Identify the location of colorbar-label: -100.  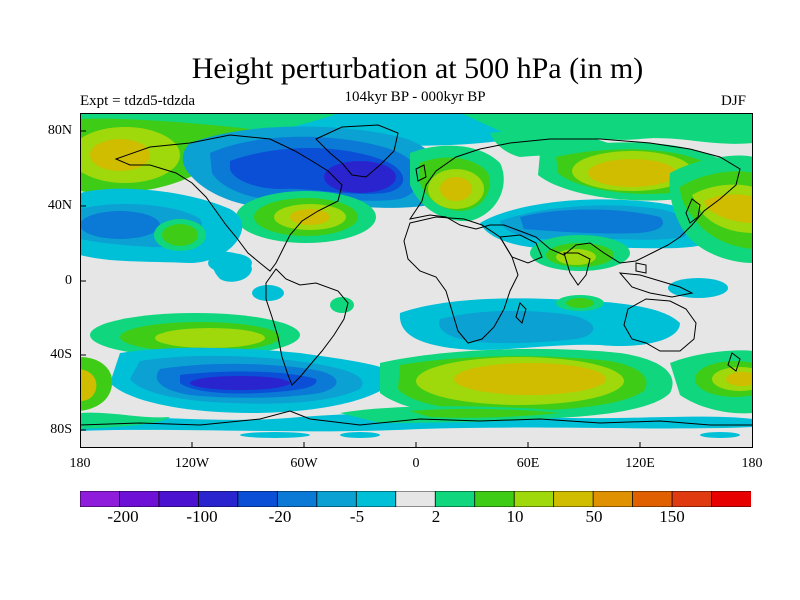
(202, 516).